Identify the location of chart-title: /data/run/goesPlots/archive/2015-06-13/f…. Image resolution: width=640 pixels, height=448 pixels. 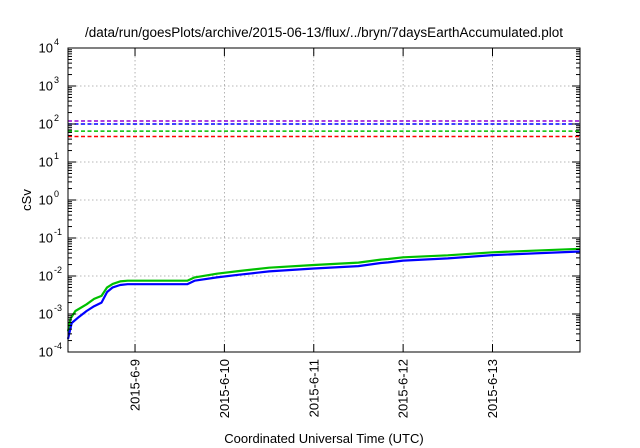
(324, 32).